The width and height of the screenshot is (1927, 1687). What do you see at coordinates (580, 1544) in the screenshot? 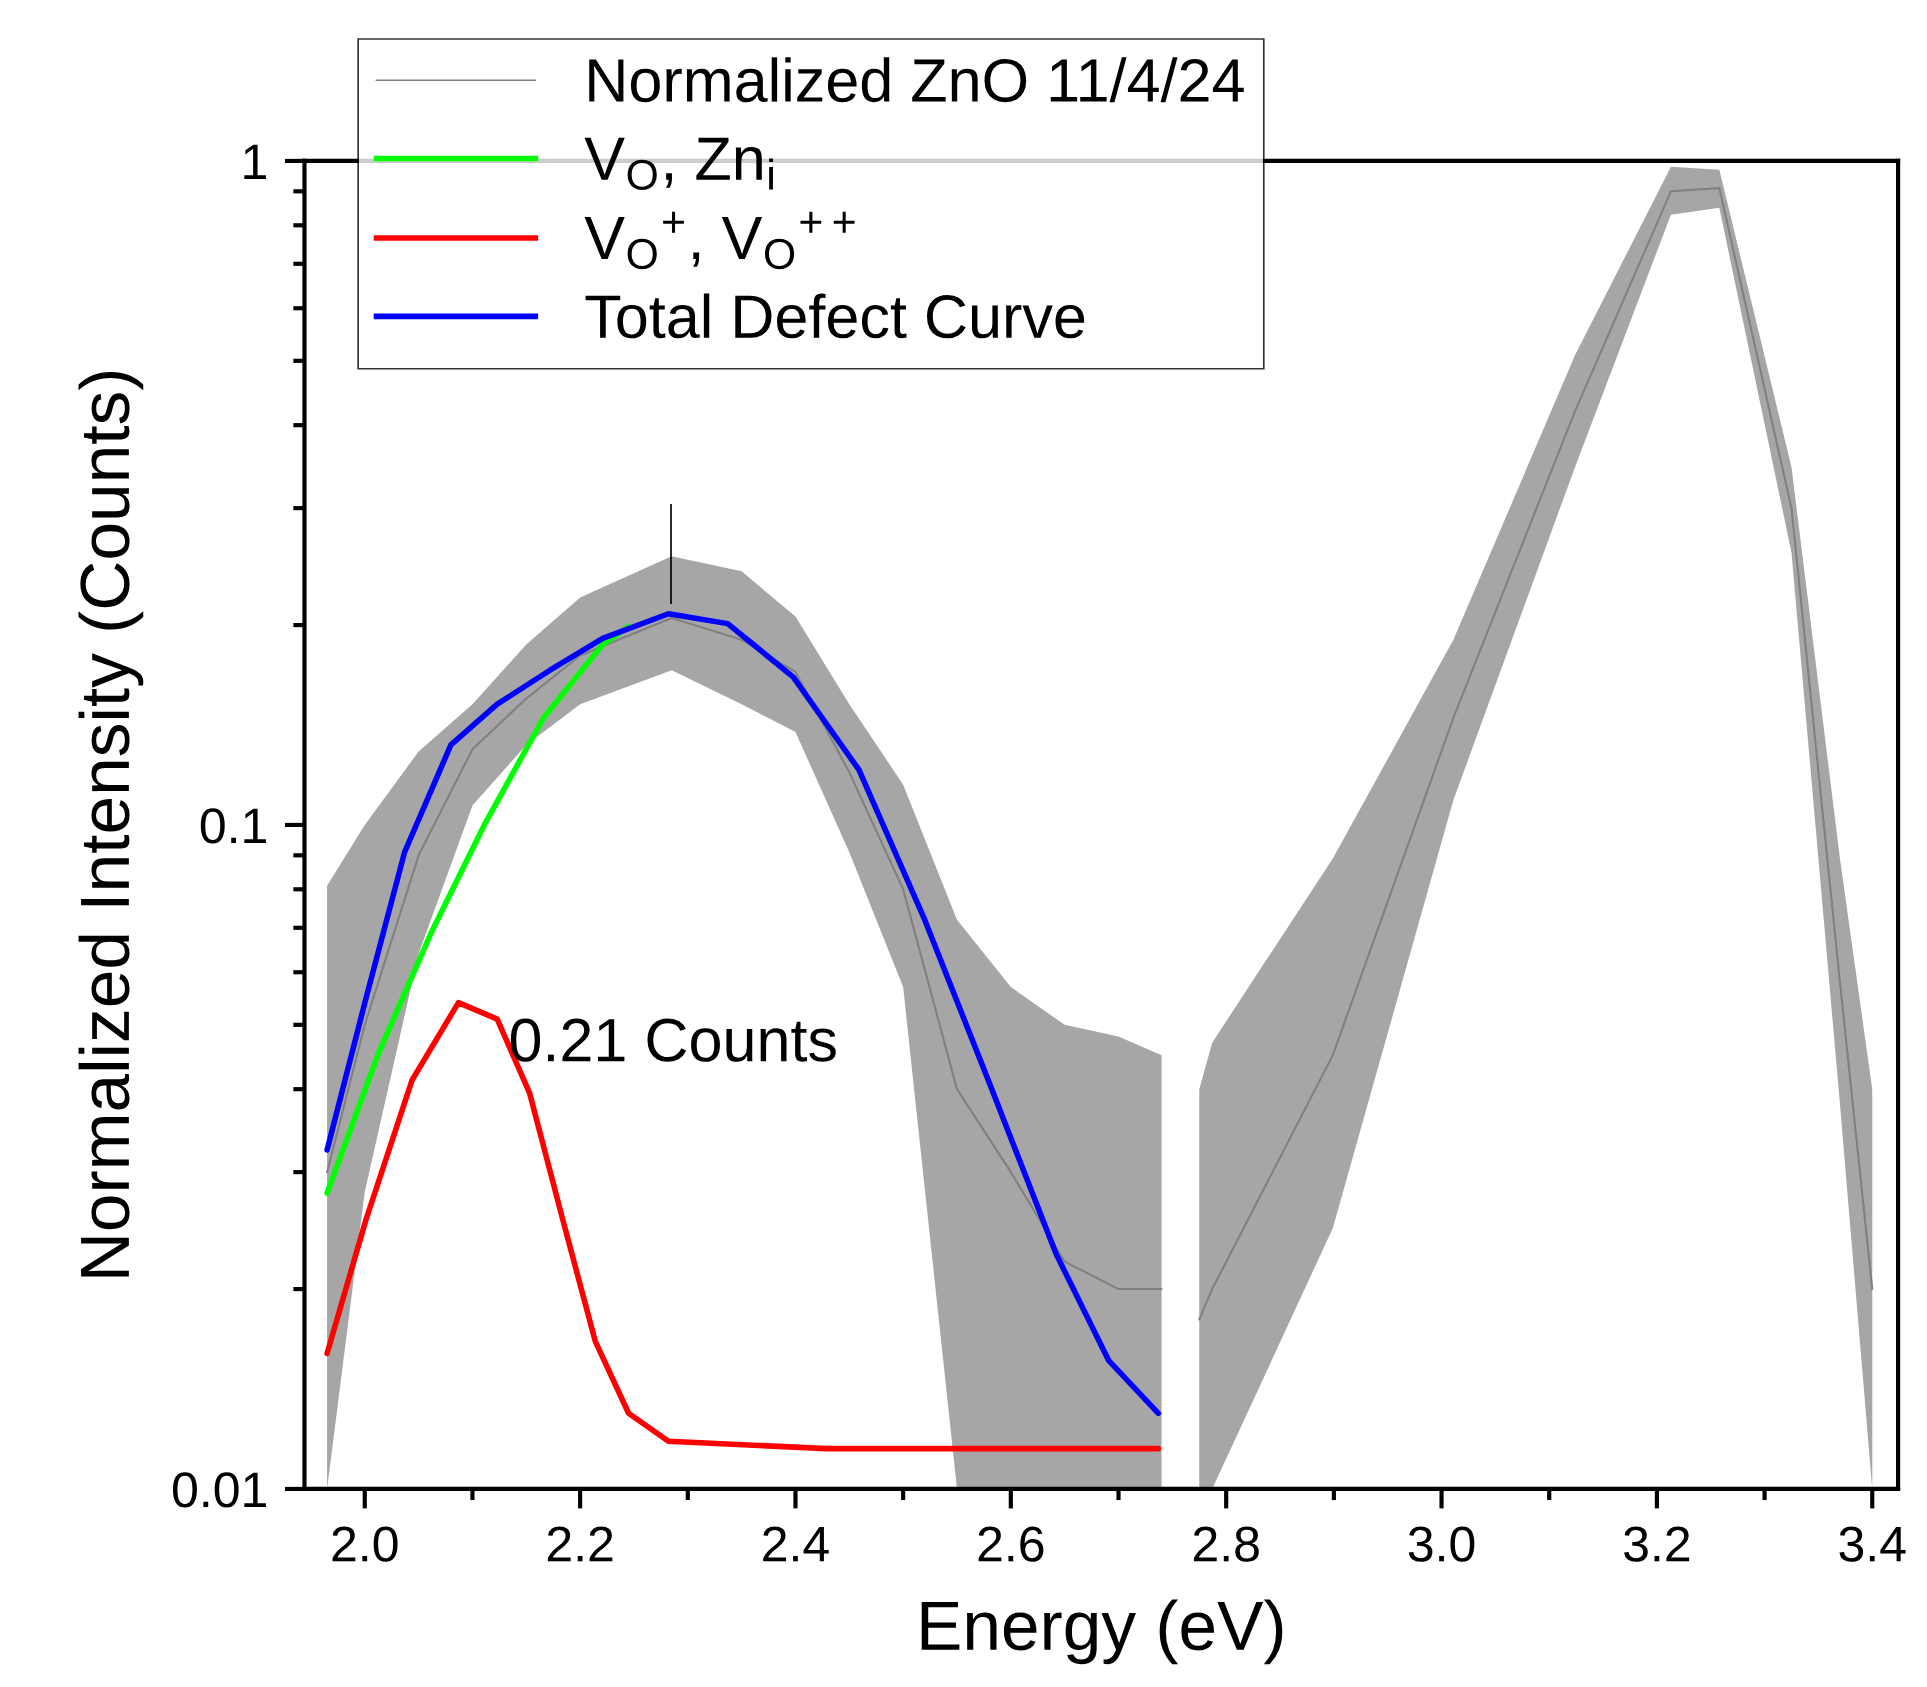
I see `x-tick-label: 2.2` at bounding box center [580, 1544].